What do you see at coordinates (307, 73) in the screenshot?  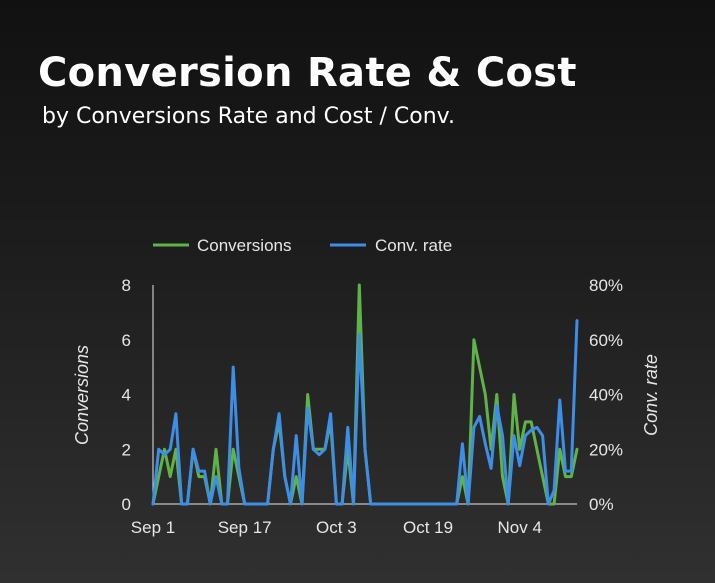 I see `chart-title: Conversion Rate & Cost` at bounding box center [307, 73].